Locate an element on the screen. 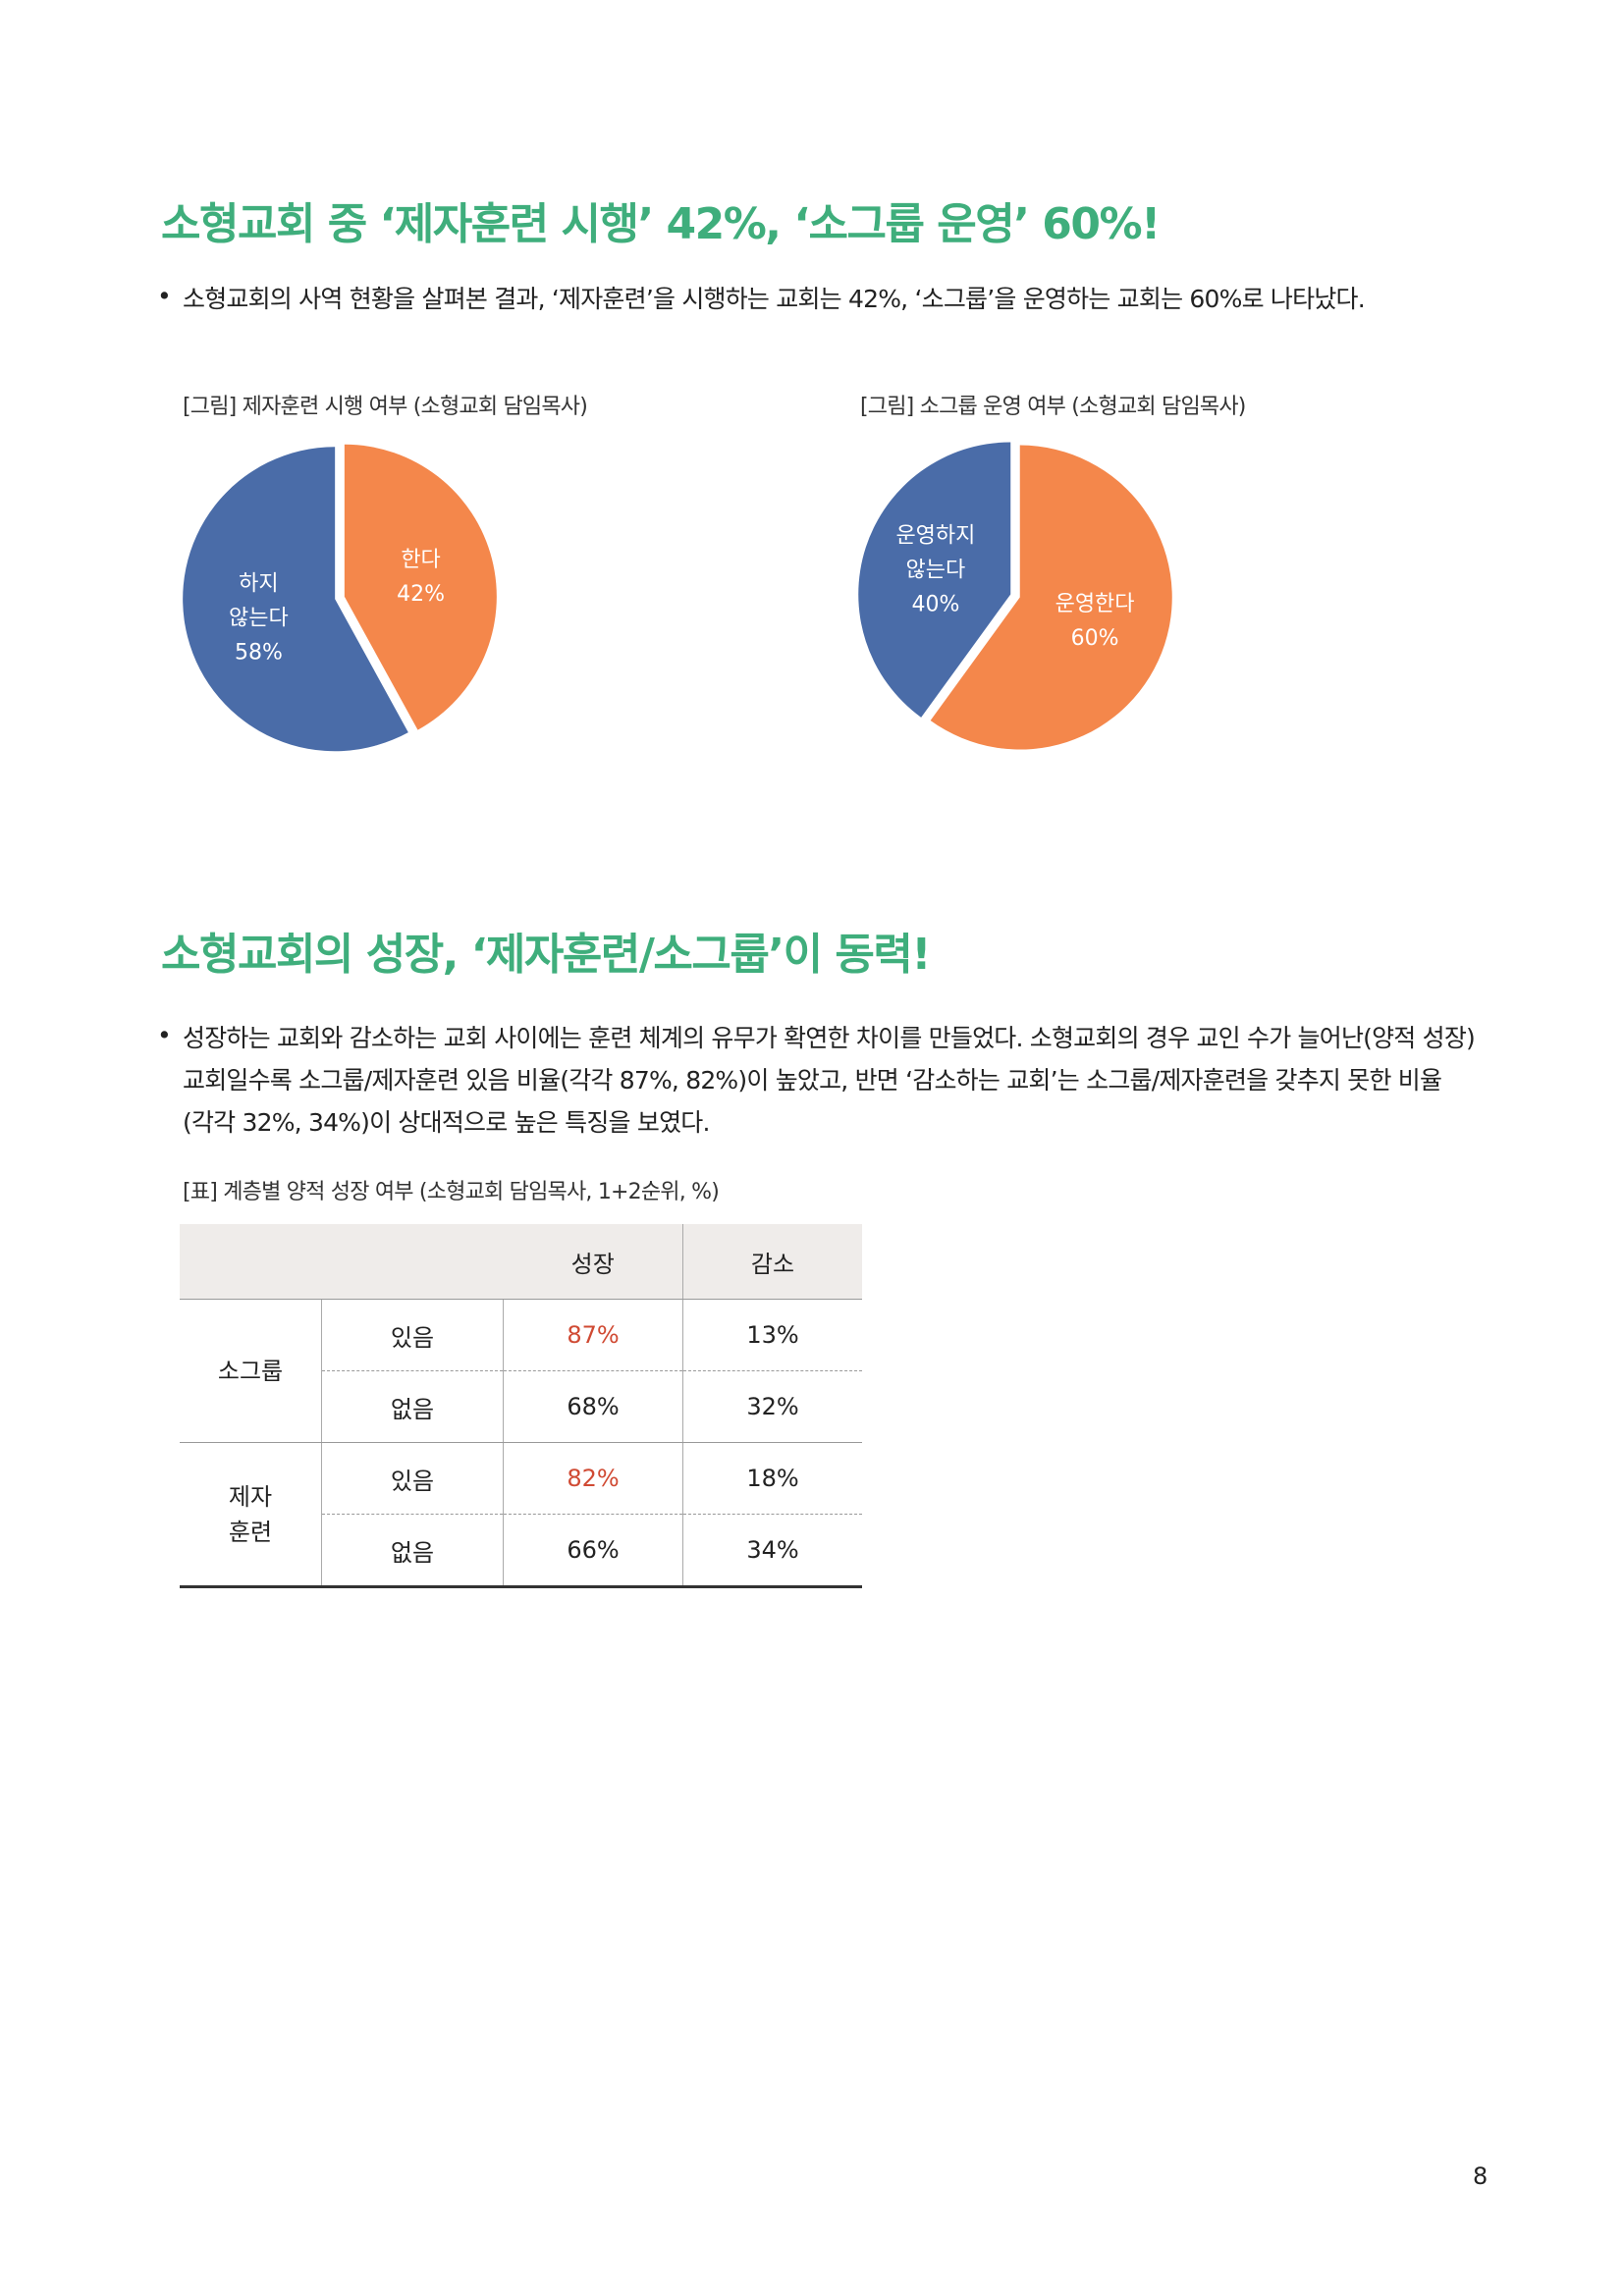 The image size is (1623, 2296). header-row: 성장 감소 is located at coordinates (521, 1262).